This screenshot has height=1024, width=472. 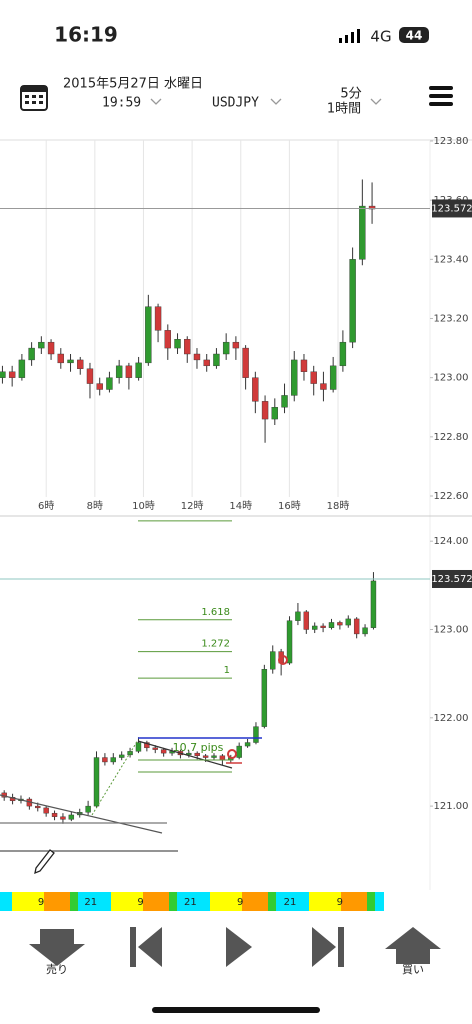 What do you see at coordinates (57, 969) in the screenshot?
I see `sell-label: 売り` at bounding box center [57, 969].